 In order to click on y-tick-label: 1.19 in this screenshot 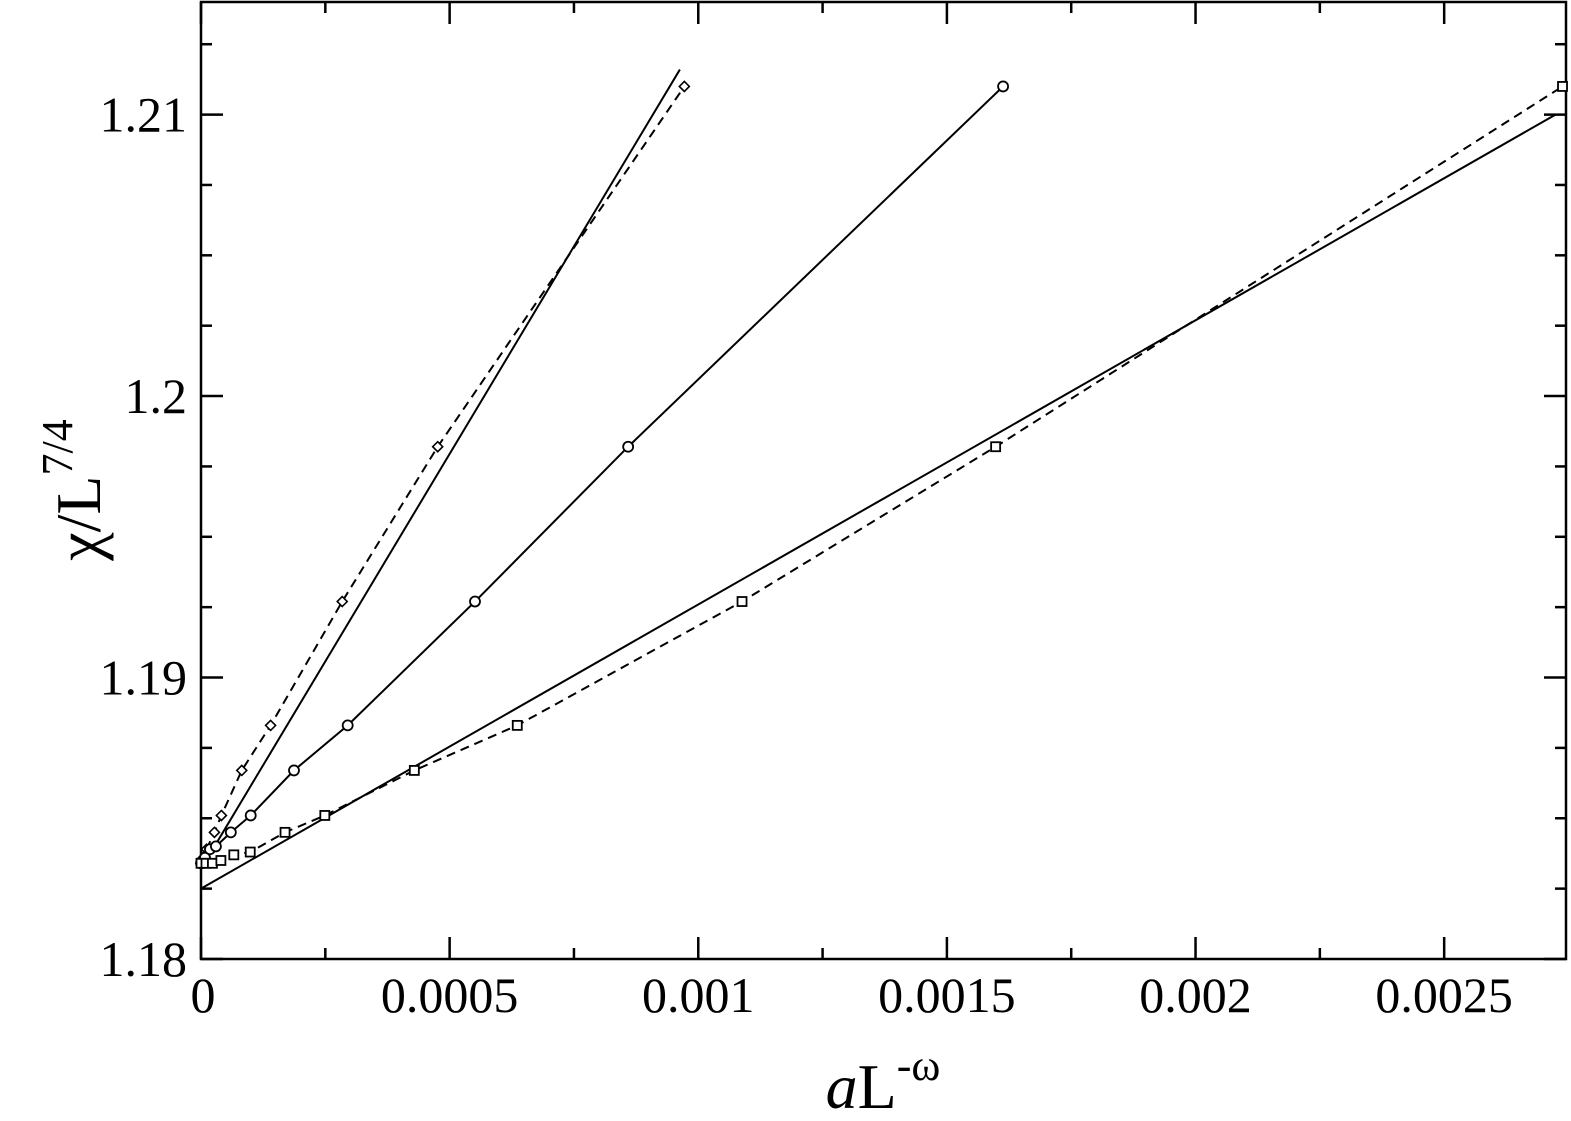, I will do `click(144, 678)`.